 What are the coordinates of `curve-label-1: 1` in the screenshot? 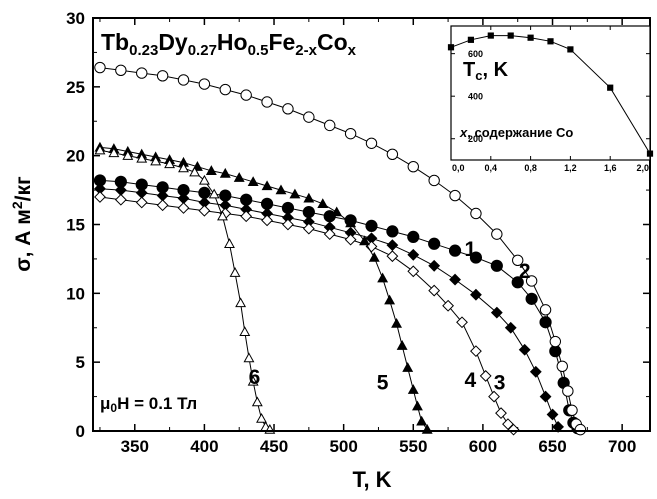 It's located at (471, 249).